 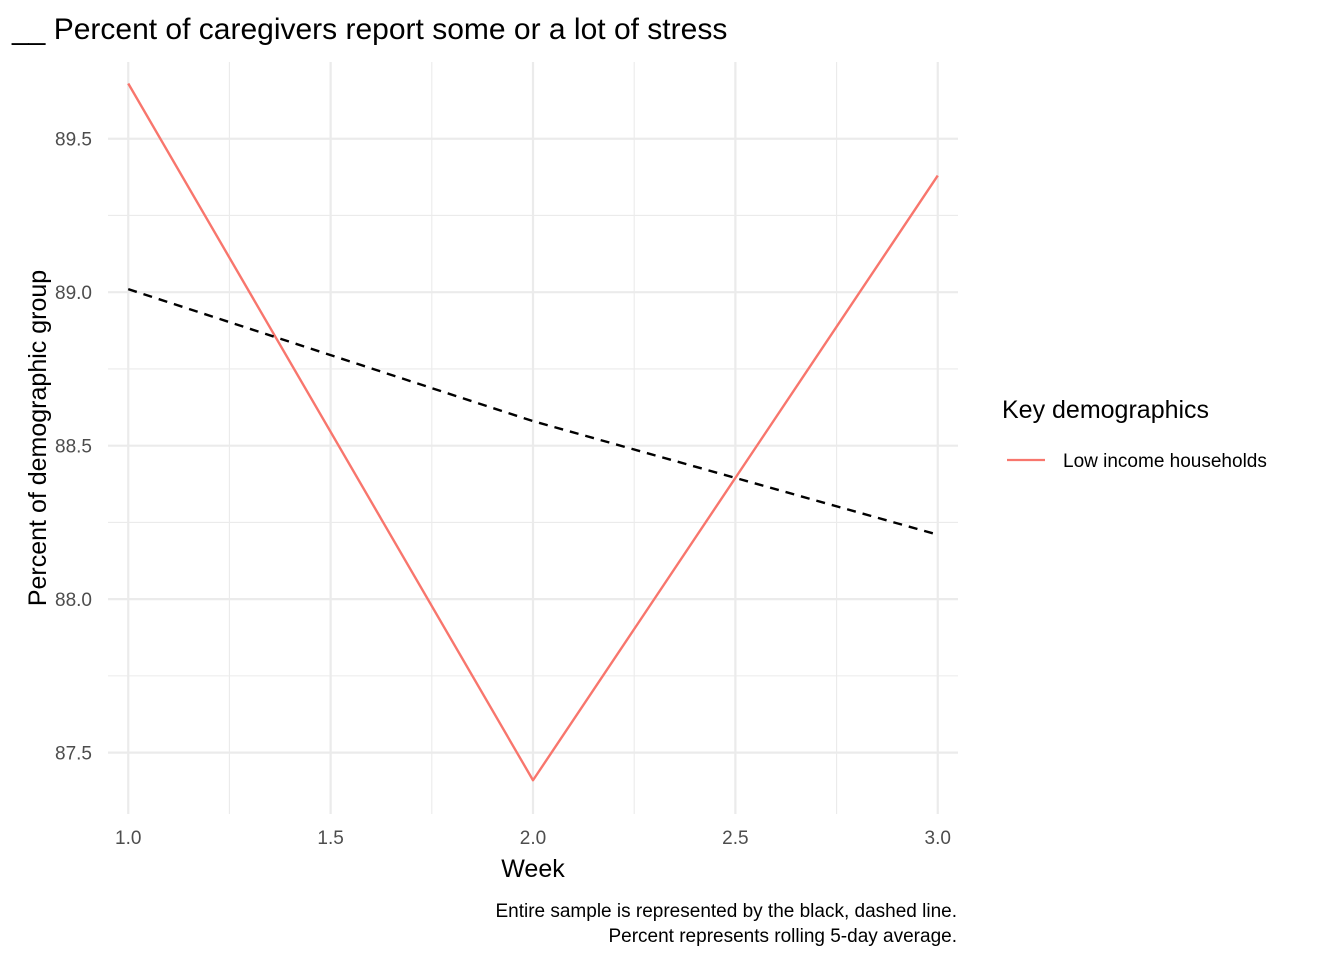 I want to click on x-tick-label: 2.0, so click(x=533, y=838).